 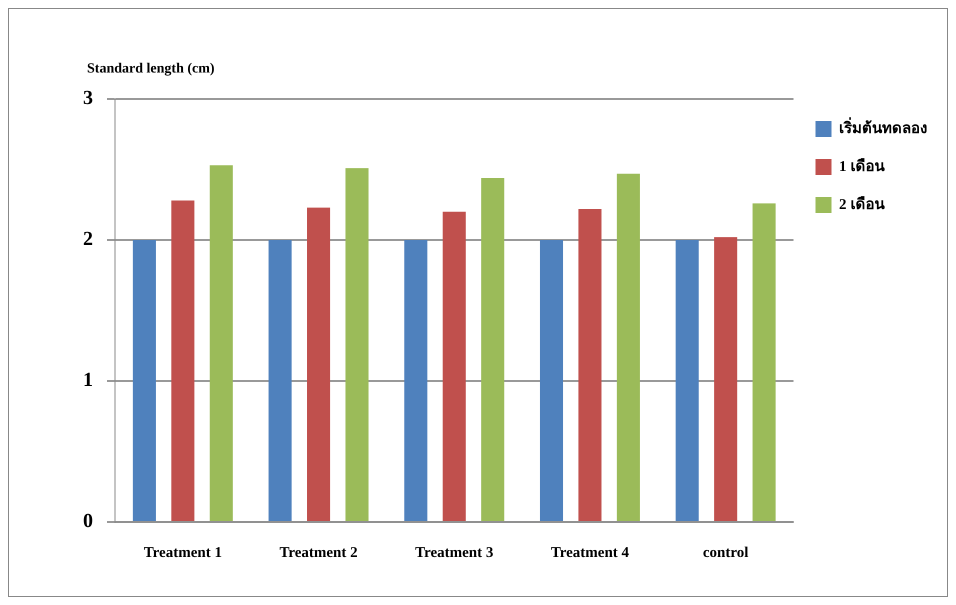 I want to click on y-axis-title: Standard length (cm), so click(x=151, y=69).